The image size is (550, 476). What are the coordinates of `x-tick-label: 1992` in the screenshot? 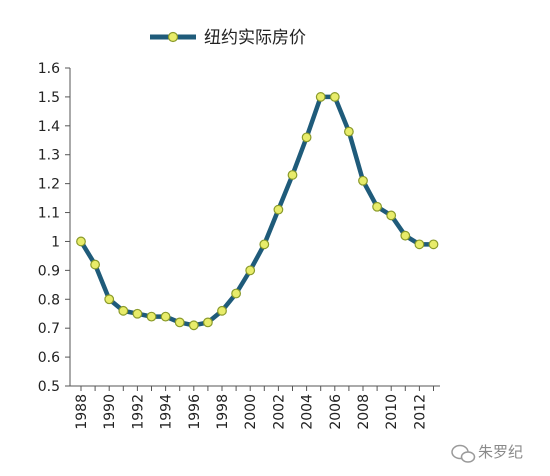 It's located at (138, 412).